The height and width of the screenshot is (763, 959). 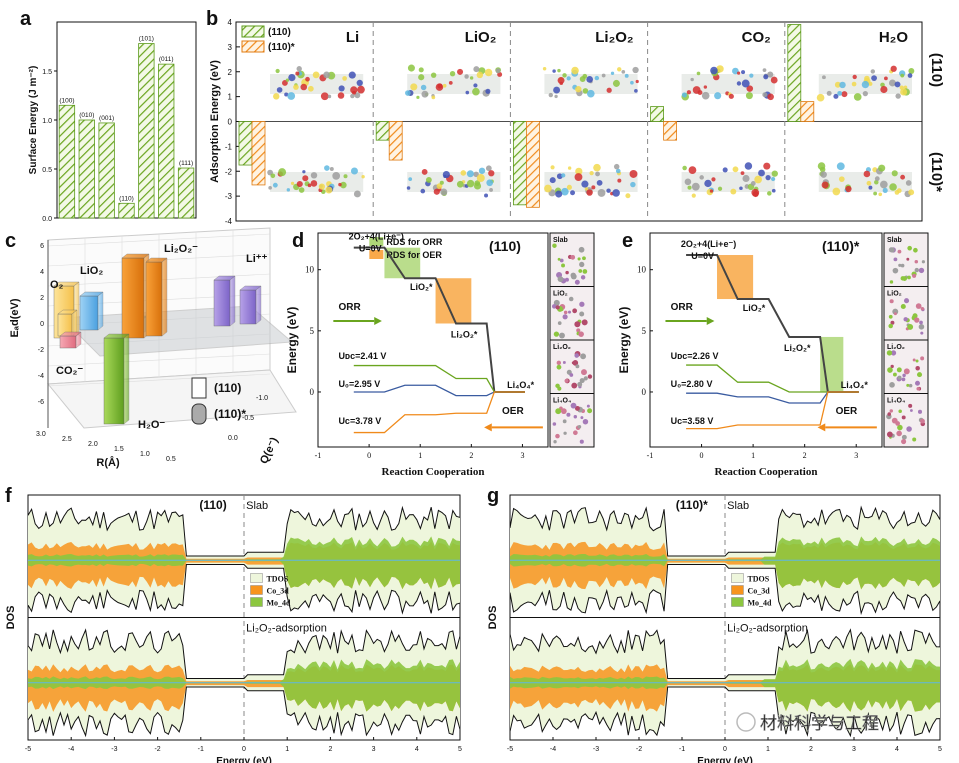 I want to click on mo4d-fill, so click(x=725, y=685).